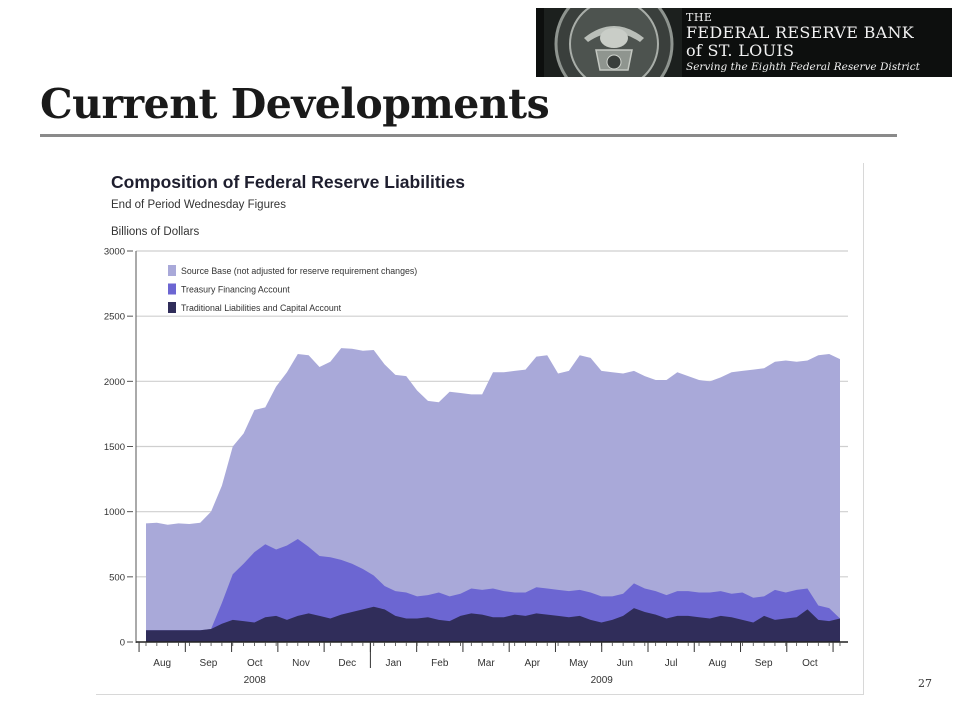 The image size is (960, 720). What do you see at coordinates (578, 663) in the screenshot?
I see `x-month-label: May` at bounding box center [578, 663].